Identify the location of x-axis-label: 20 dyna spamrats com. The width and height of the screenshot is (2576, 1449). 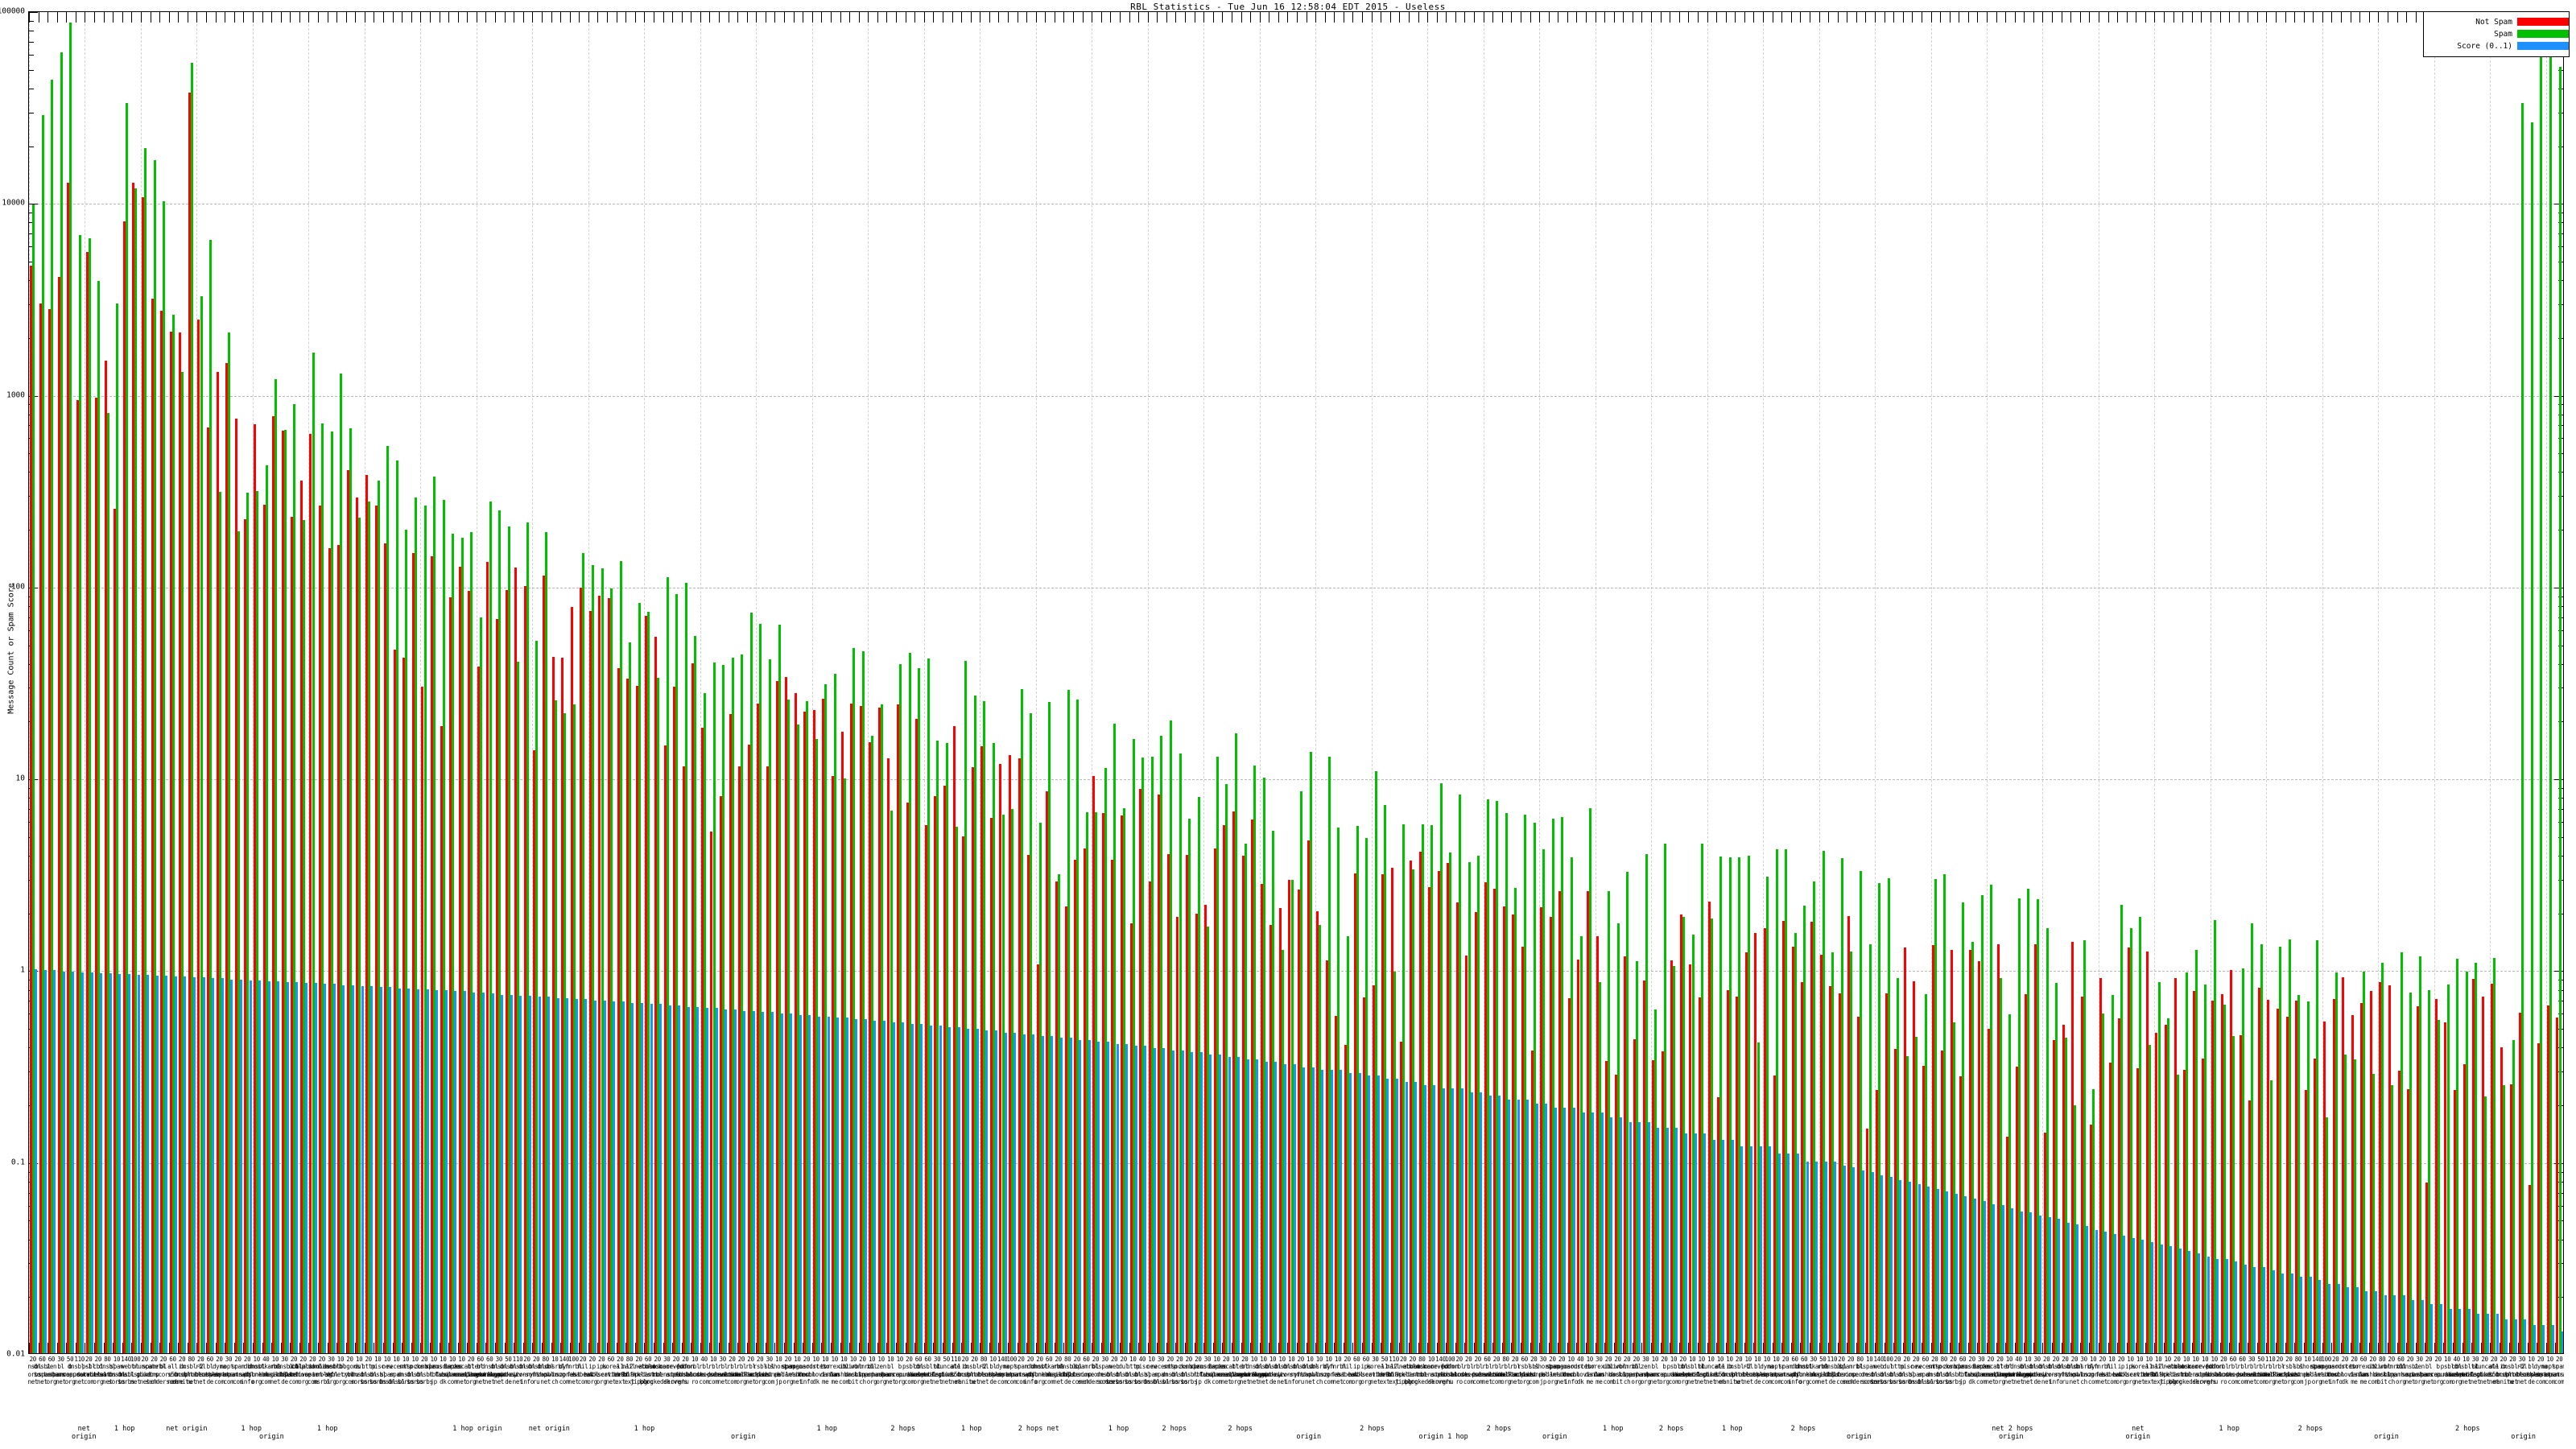
(219, 1371).